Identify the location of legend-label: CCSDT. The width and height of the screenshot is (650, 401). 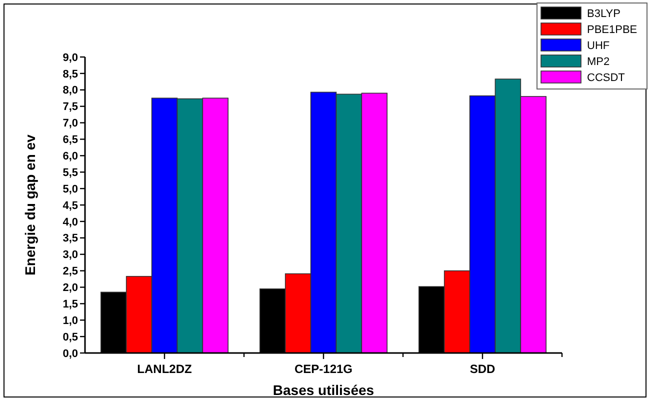
(606, 78).